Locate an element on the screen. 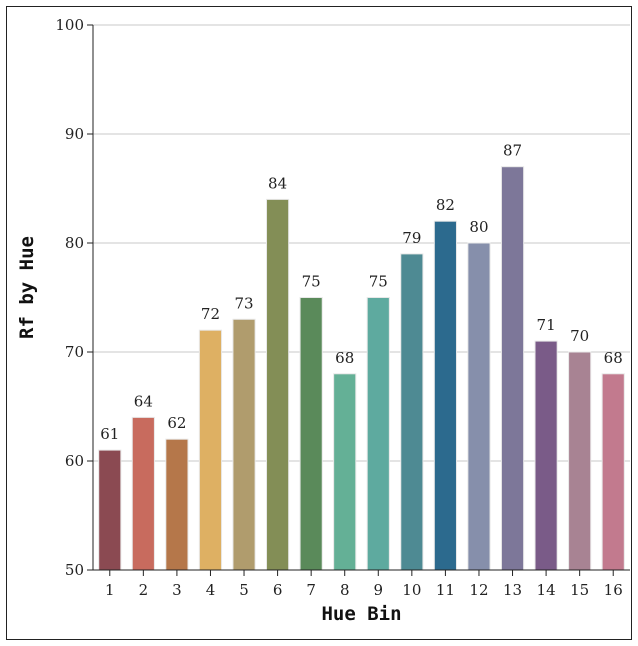 The width and height of the screenshot is (638, 646). x-tick-label: 3 is located at coordinates (177, 590).